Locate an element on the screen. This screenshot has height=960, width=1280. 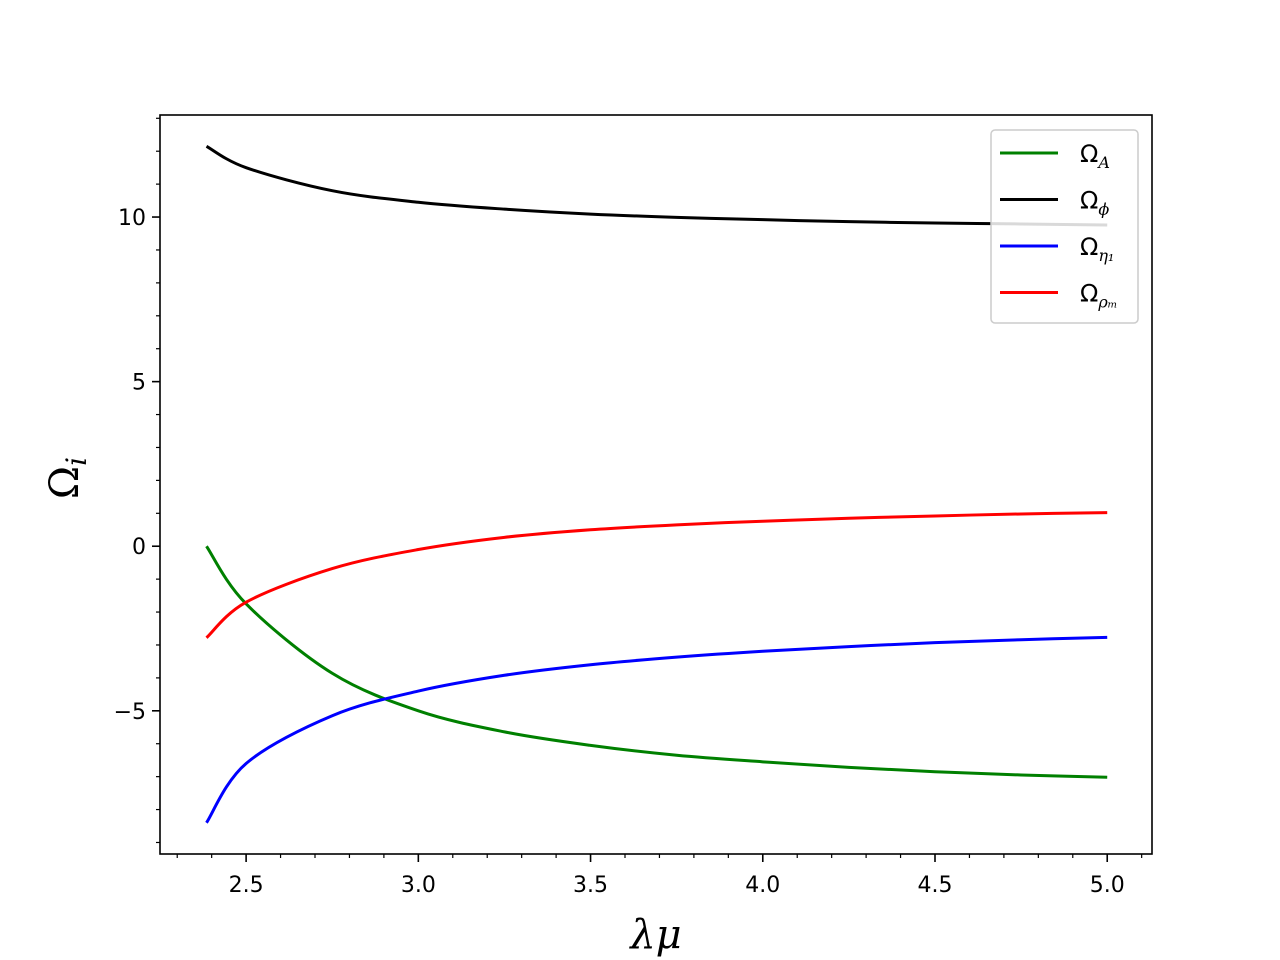
legend-label-1: Ωϕ is located at coordinates (1094, 203).